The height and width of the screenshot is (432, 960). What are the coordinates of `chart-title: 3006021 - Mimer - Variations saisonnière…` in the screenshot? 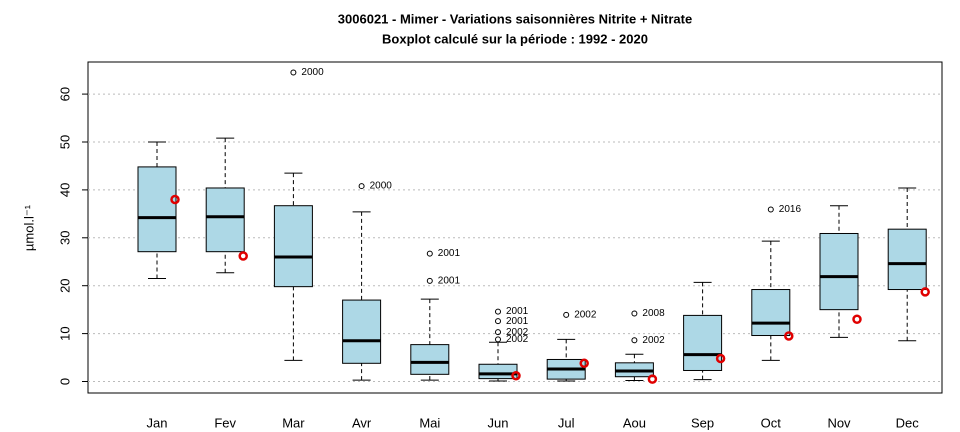 It's located at (515, 18).